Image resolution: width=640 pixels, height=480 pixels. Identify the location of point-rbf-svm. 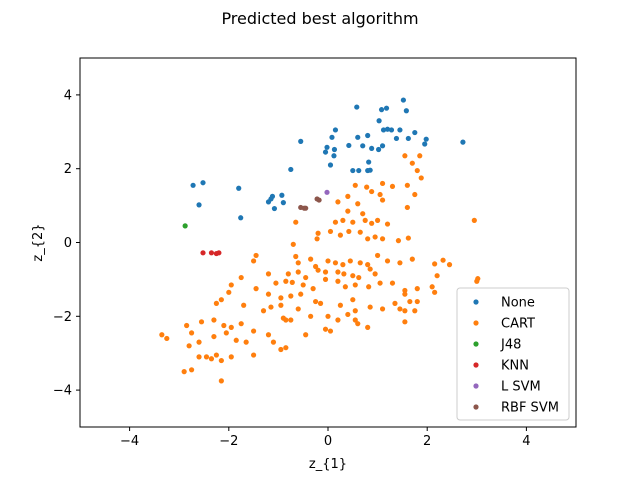
(319, 200).